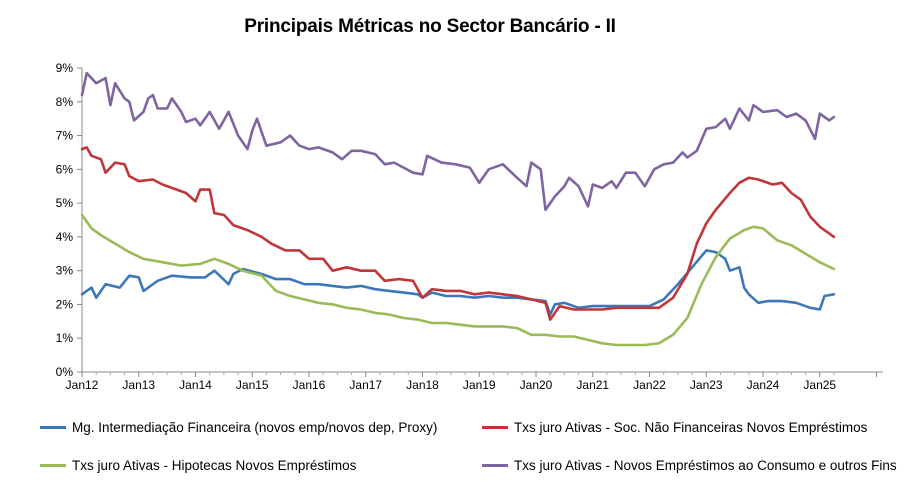 Image resolution: width=916 pixels, height=497 pixels. Describe the element at coordinates (65, 237) in the screenshot. I see `y-tick-label: 4%` at that location.